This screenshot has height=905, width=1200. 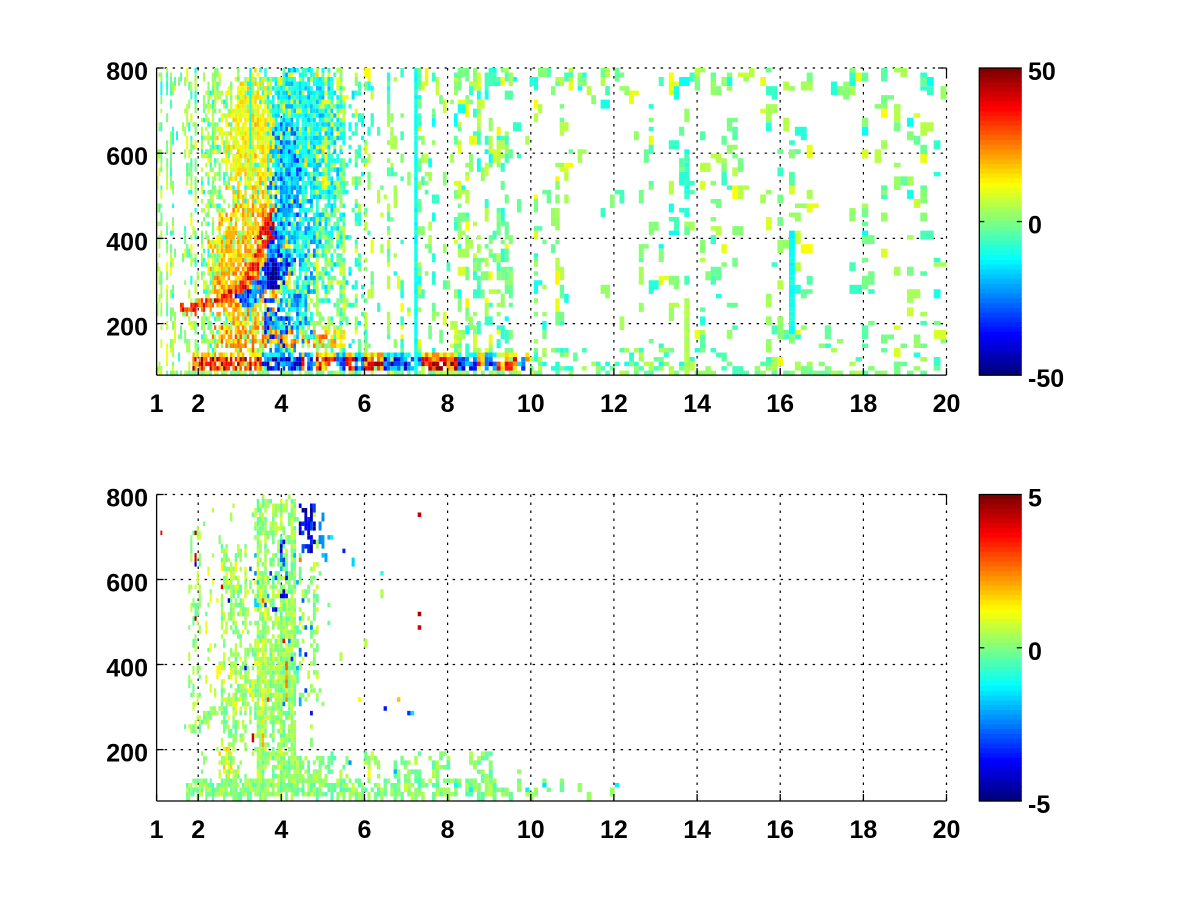 I want to click on svg-text: -50, so click(x=1046, y=379).